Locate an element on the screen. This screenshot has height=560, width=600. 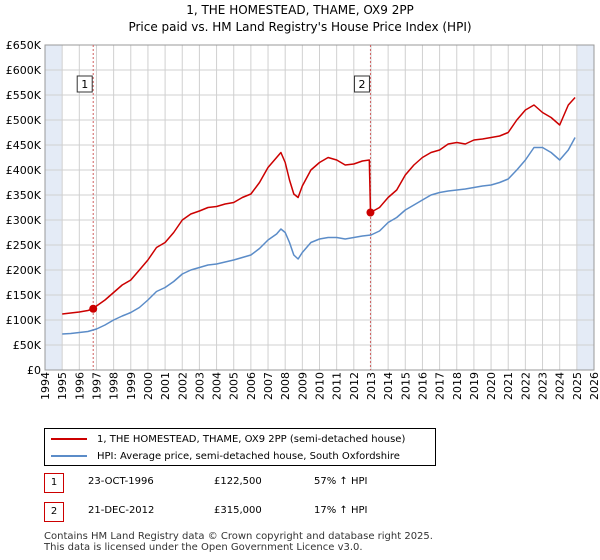
y-tick-label: £100K is located at coordinates (24, 320).